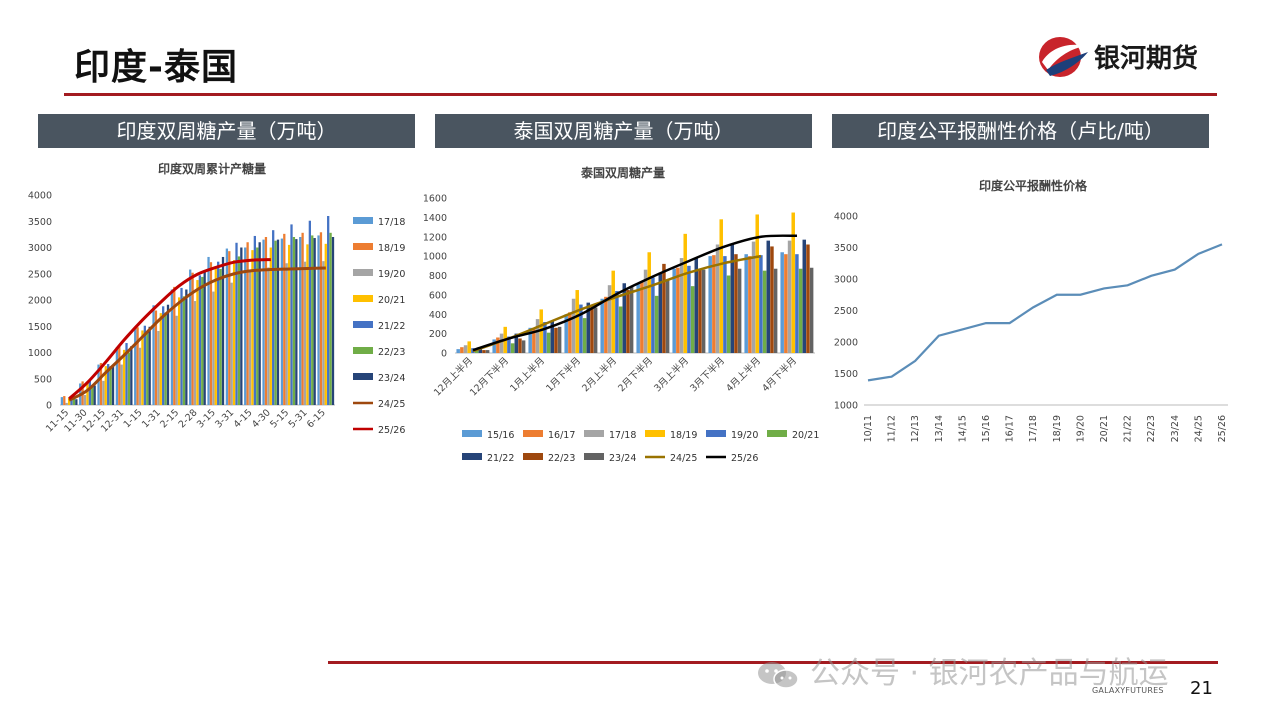 Image resolution: width=1280 pixels, height=720 pixels. What do you see at coordinates (316, 418) in the screenshot?
I see `x-tick-label: 6-15` at bounding box center [316, 418].